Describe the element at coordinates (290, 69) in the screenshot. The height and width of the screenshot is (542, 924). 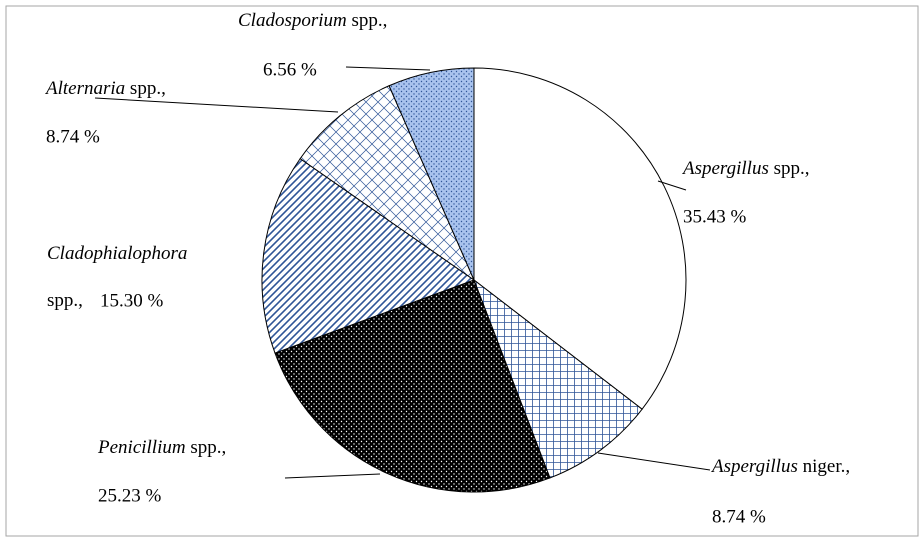
I see `value-label: 6.56 %` at that location.